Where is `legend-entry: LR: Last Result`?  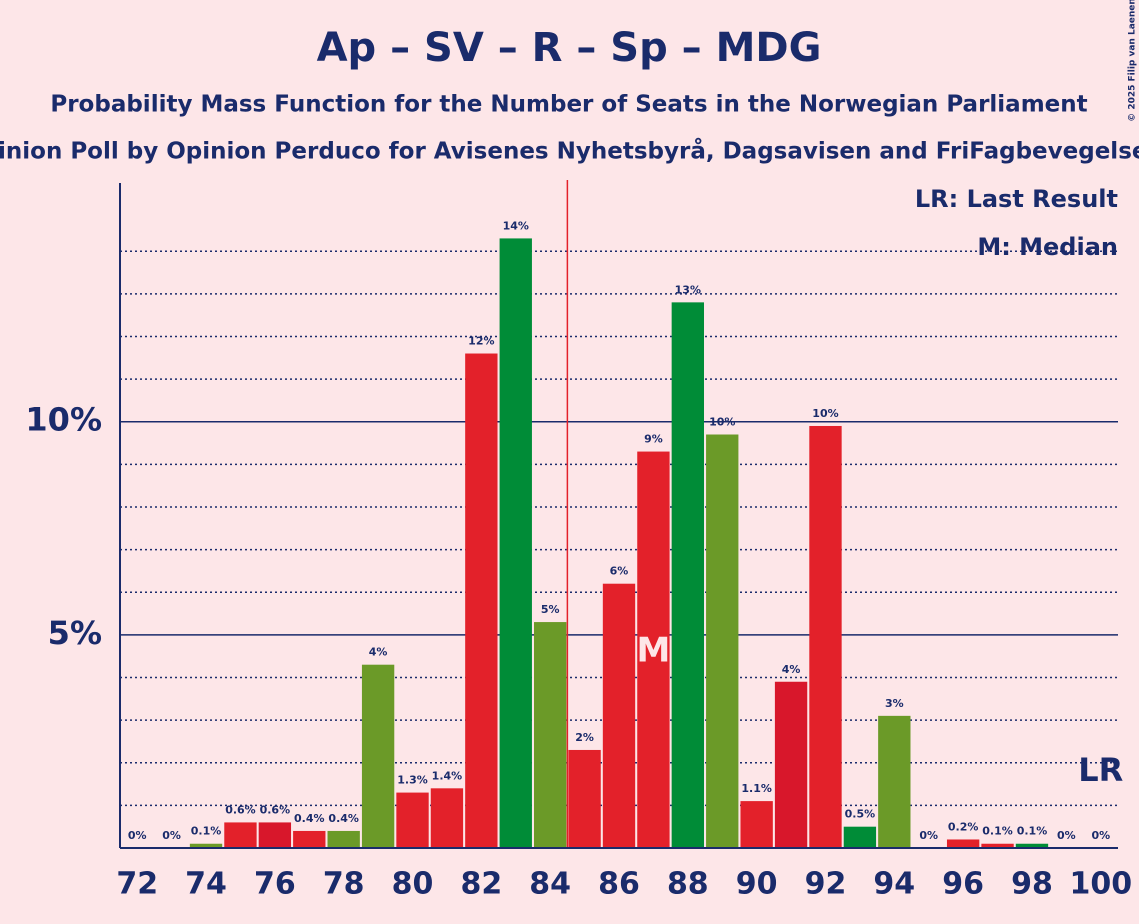 legend-entry: LR: Last Result is located at coordinates (1016, 199).